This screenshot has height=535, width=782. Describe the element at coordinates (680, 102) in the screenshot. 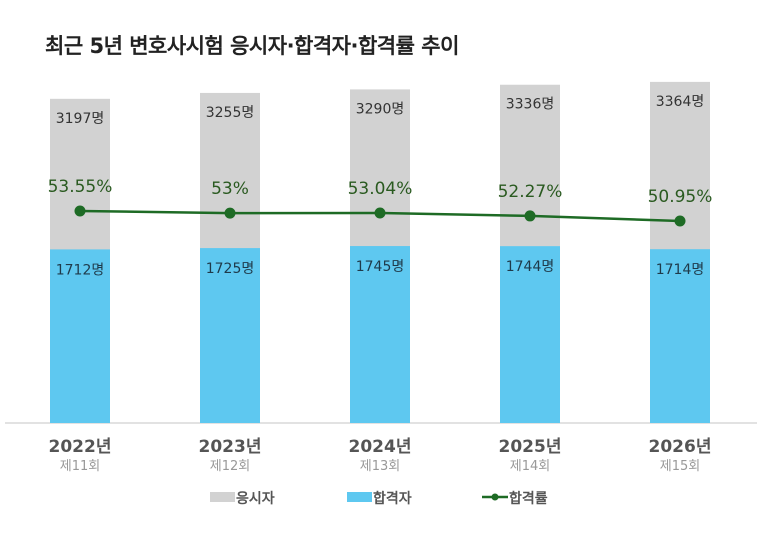

I see `label-응시자: 3364명` at that location.